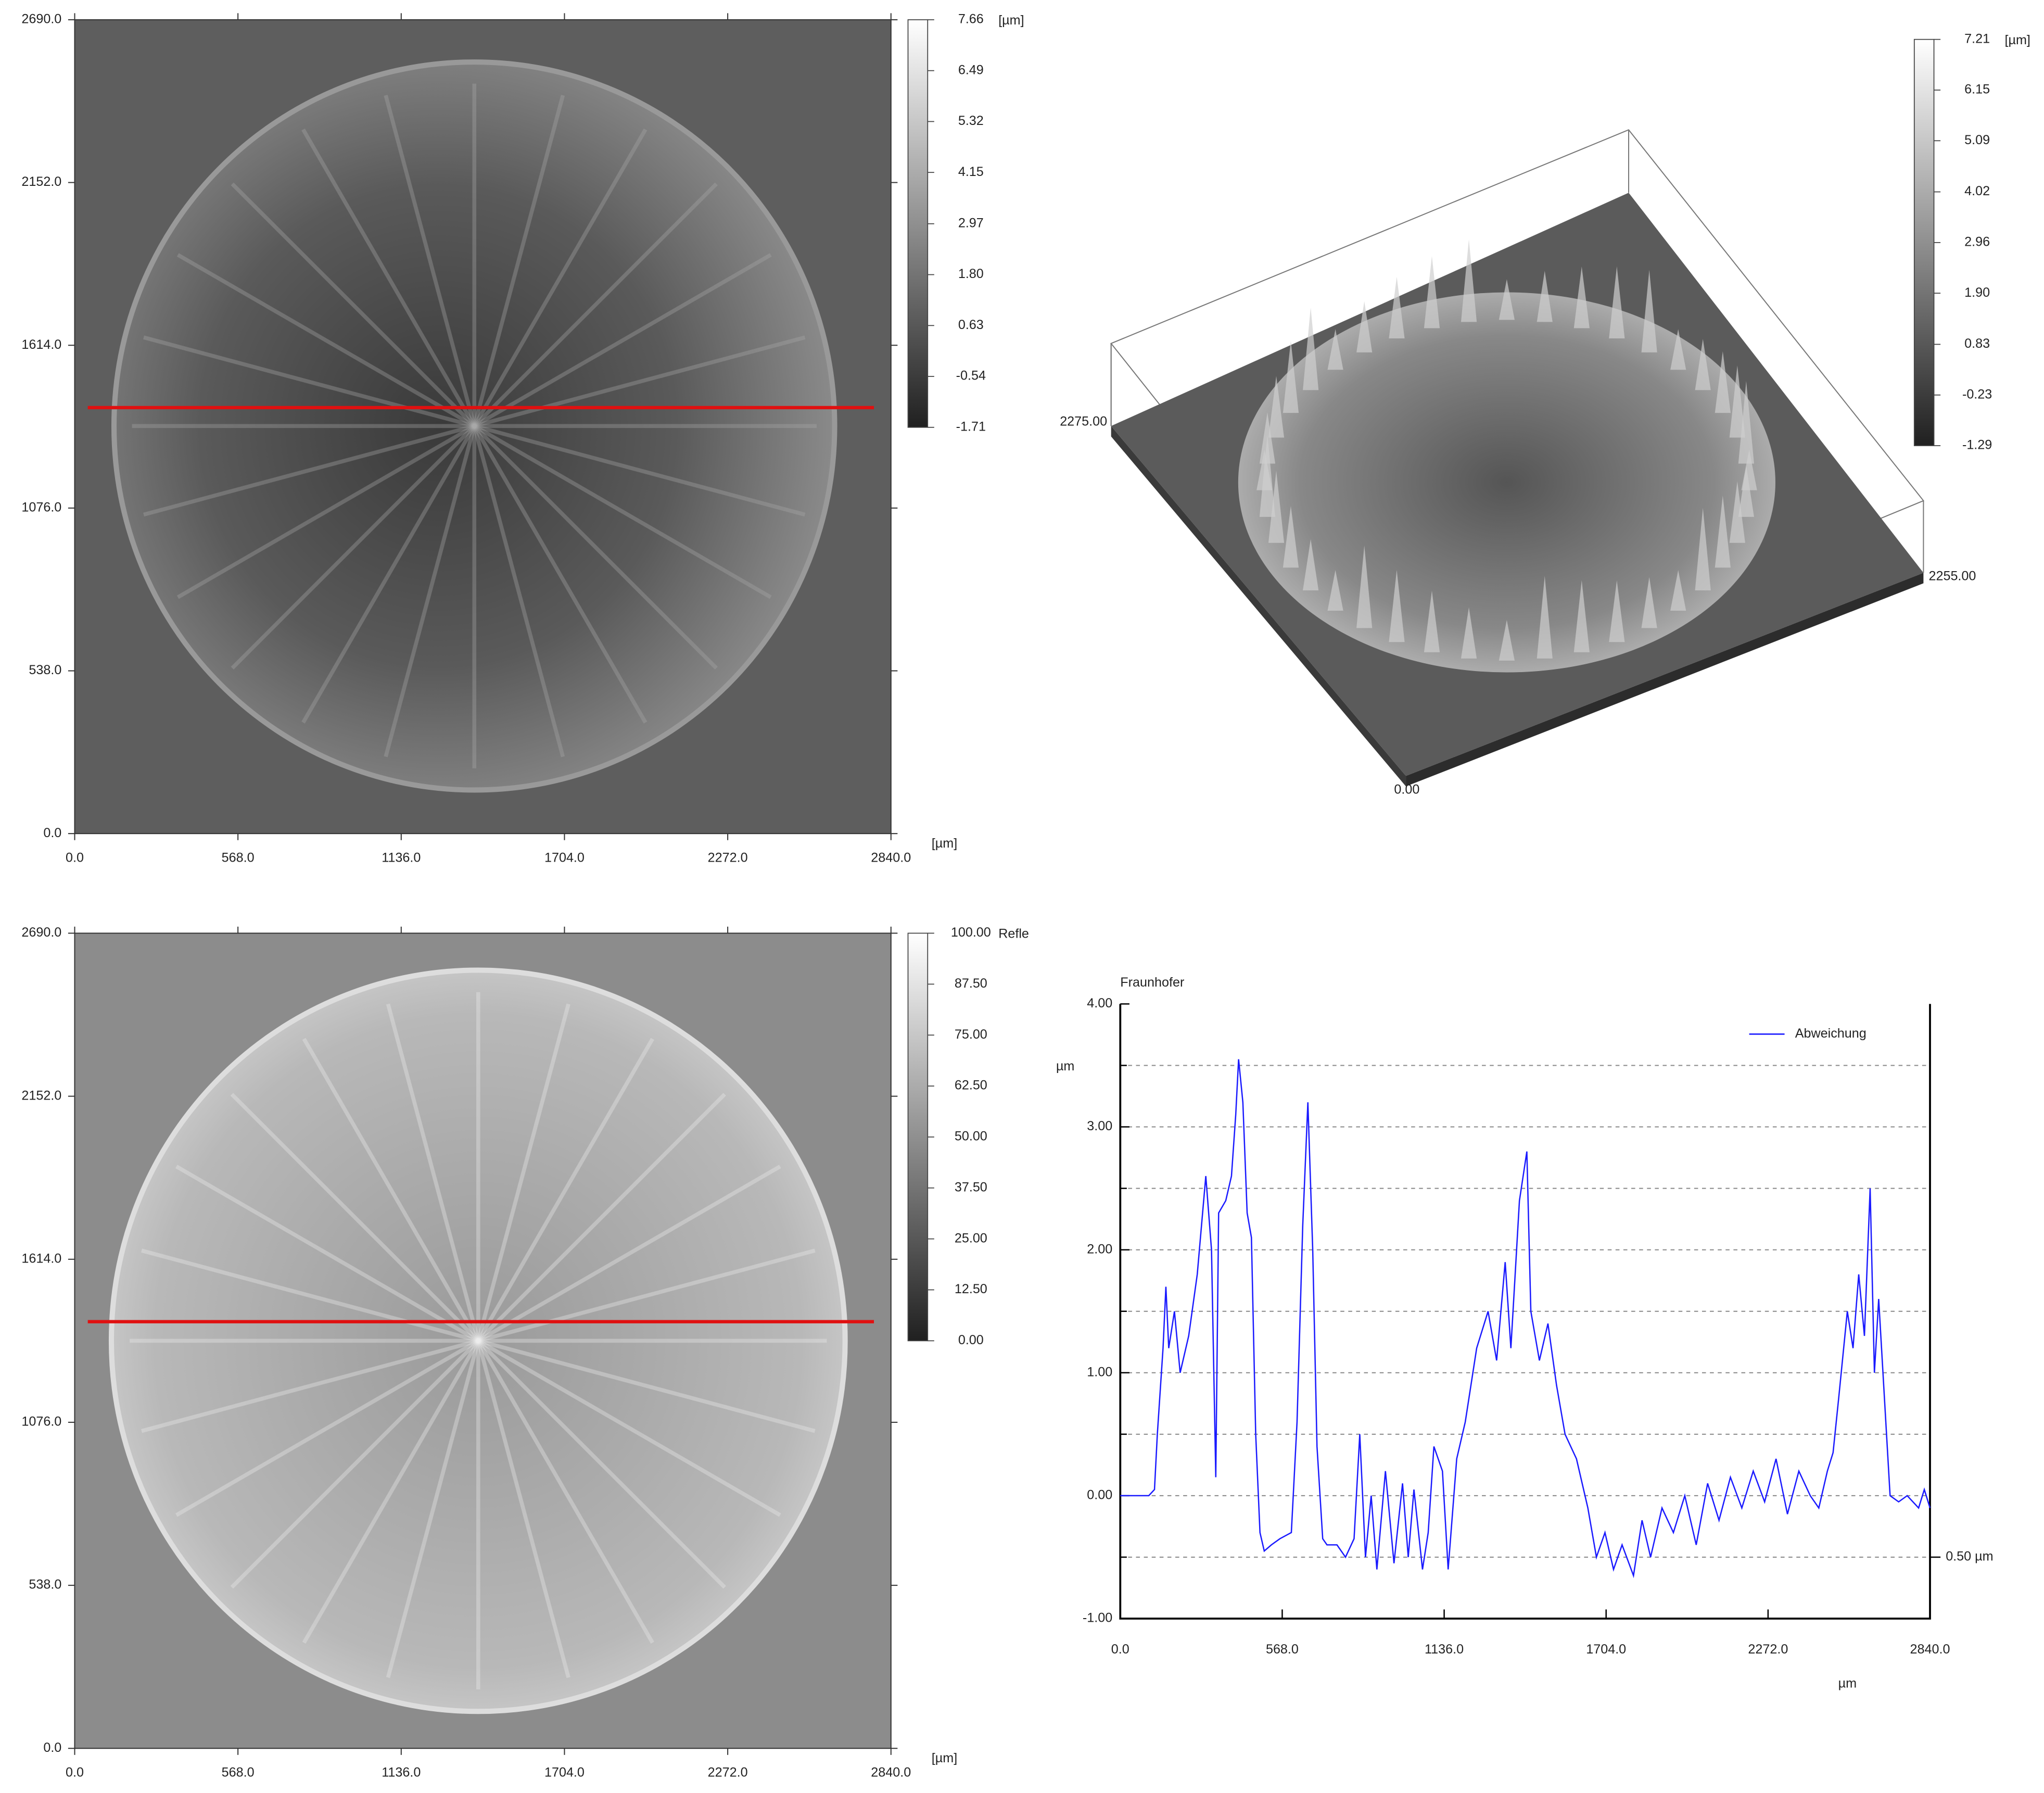 The height and width of the screenshot is (1793, 2044). I want to click on colorbar-tick-label: 7.21, so click(1977, 38).